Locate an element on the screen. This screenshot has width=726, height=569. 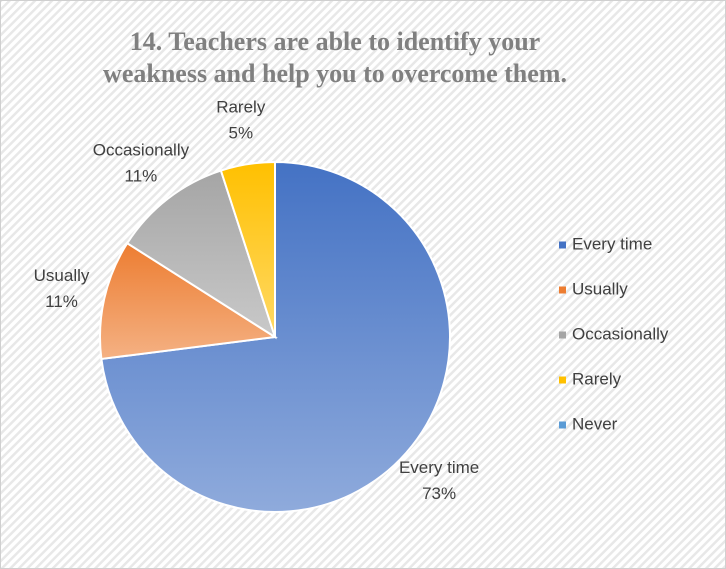
data-label-value: 73% is located at coordinates (439, 493).